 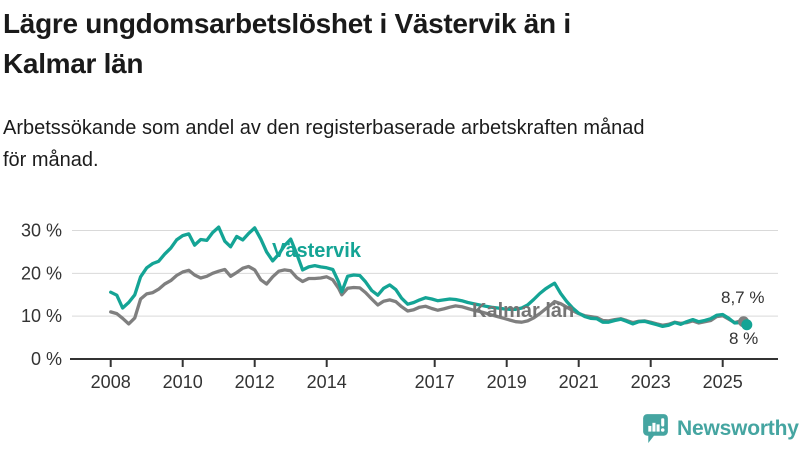 What do you see at coordinates (41, 231) in the screenshot?
I see `y-axis-tick-label: 30 %` at bounding box center [41, 231].